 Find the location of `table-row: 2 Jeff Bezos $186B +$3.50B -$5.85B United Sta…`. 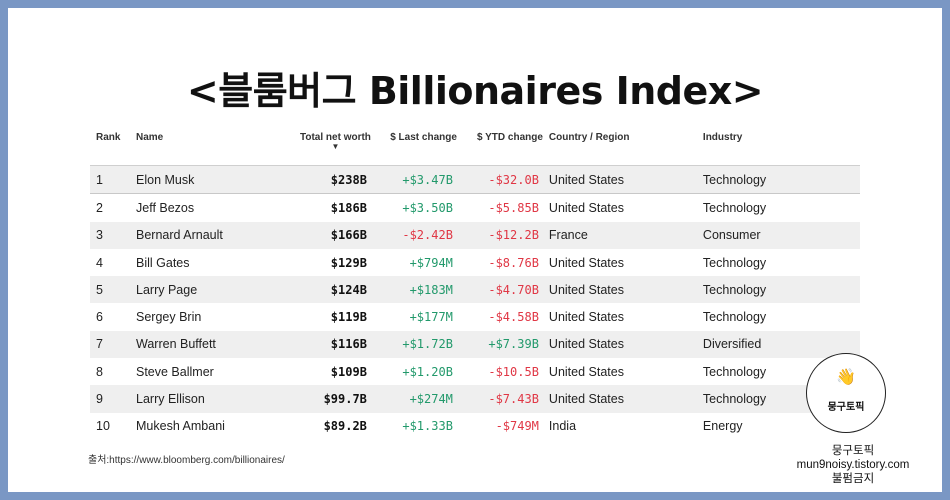

table-row: 2 Jeff Bezos $186B +$3.50B -$5.85B United Sta… is located at coordinates (475, 208).